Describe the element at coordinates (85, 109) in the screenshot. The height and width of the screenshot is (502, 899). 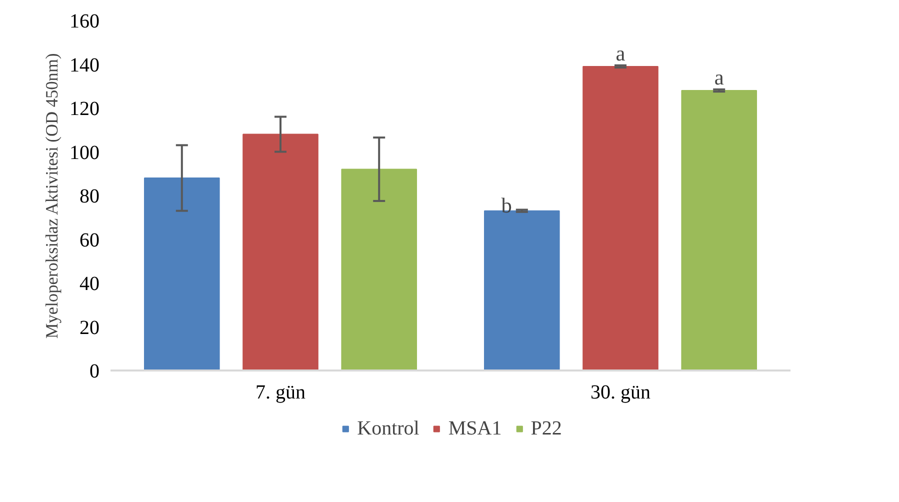
I see `y-tick-label: 120` at that location.